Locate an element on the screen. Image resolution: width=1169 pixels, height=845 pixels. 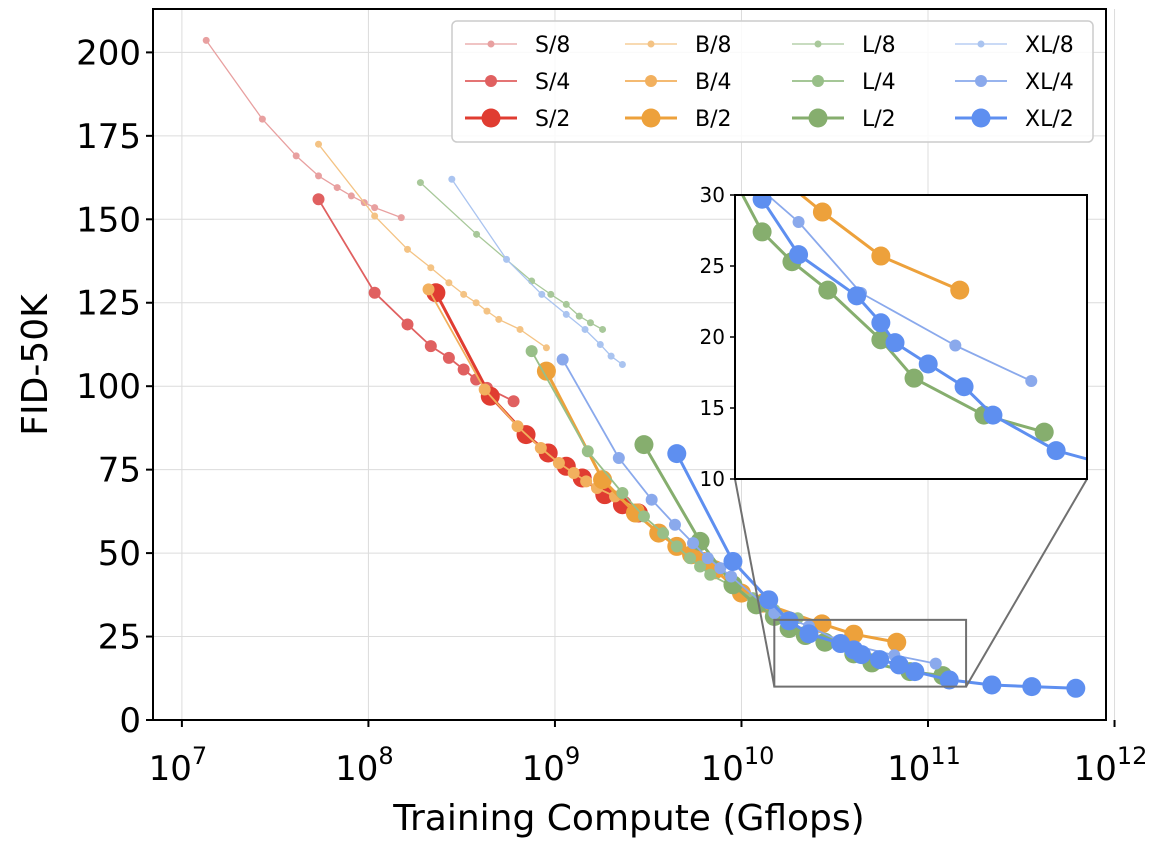
legend-label: B/8 is located at coordinates (713, 45).